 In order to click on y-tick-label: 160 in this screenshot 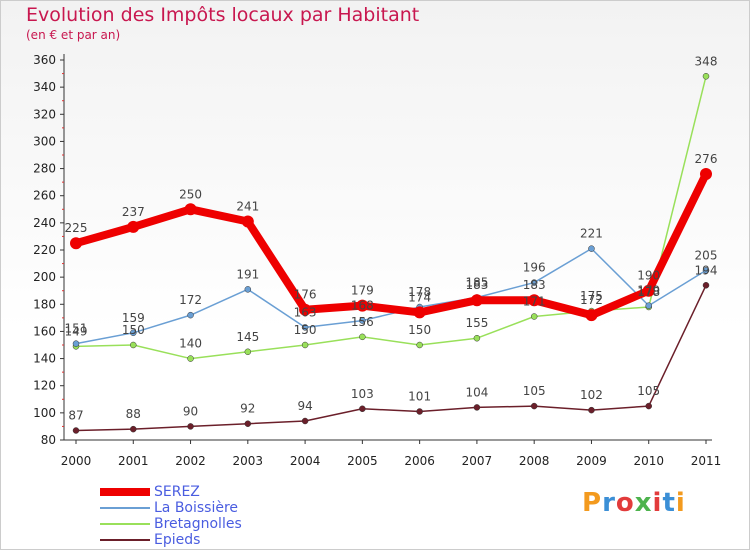, I will do `click(44, 331)`.